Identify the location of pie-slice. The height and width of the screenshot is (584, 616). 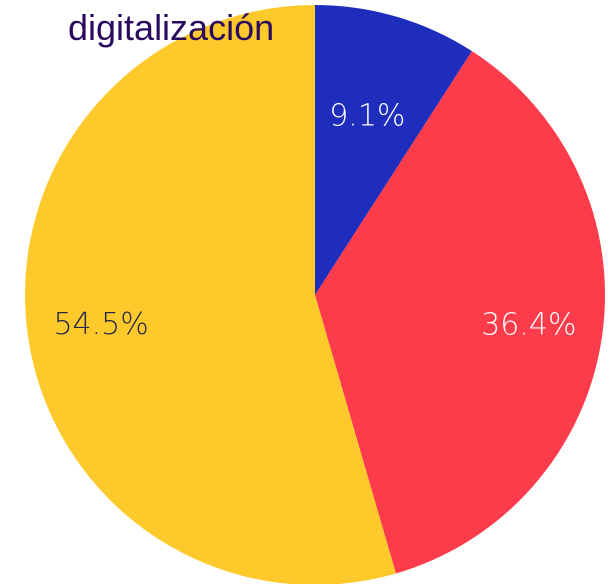
(393, 150).